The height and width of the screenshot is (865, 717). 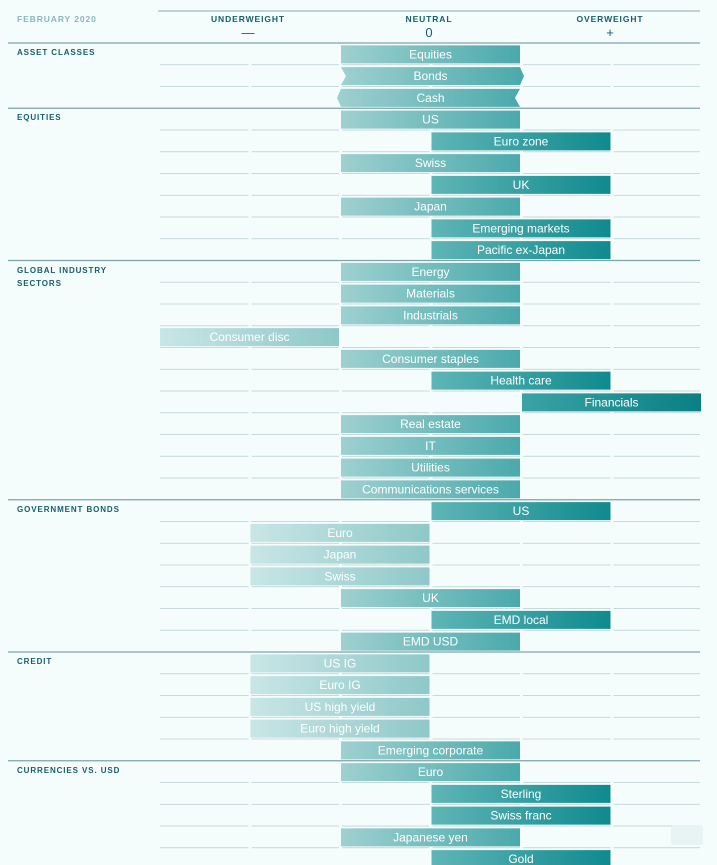 I want to click on bar-label: Gold, so click(x=520, y=858).